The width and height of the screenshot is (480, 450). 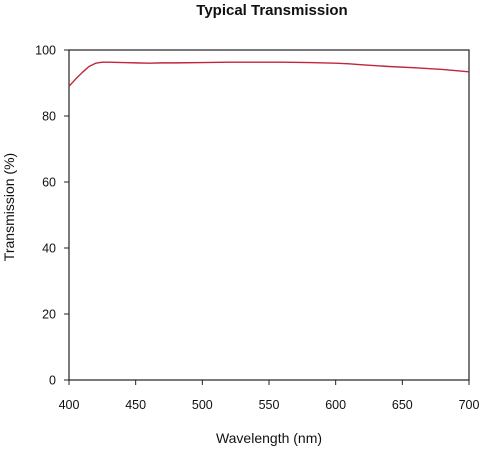 I want to click on y-axis: 0 20 40 60 80 100, so click(x=52, y=216).